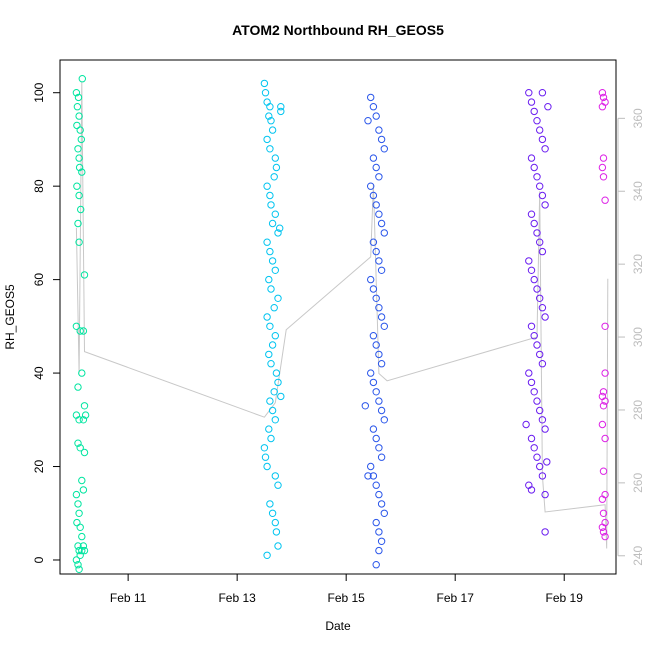 This screenshot has height=650, width=650. I want to click on x-tick-label: Feb 19, so click(565, 598).